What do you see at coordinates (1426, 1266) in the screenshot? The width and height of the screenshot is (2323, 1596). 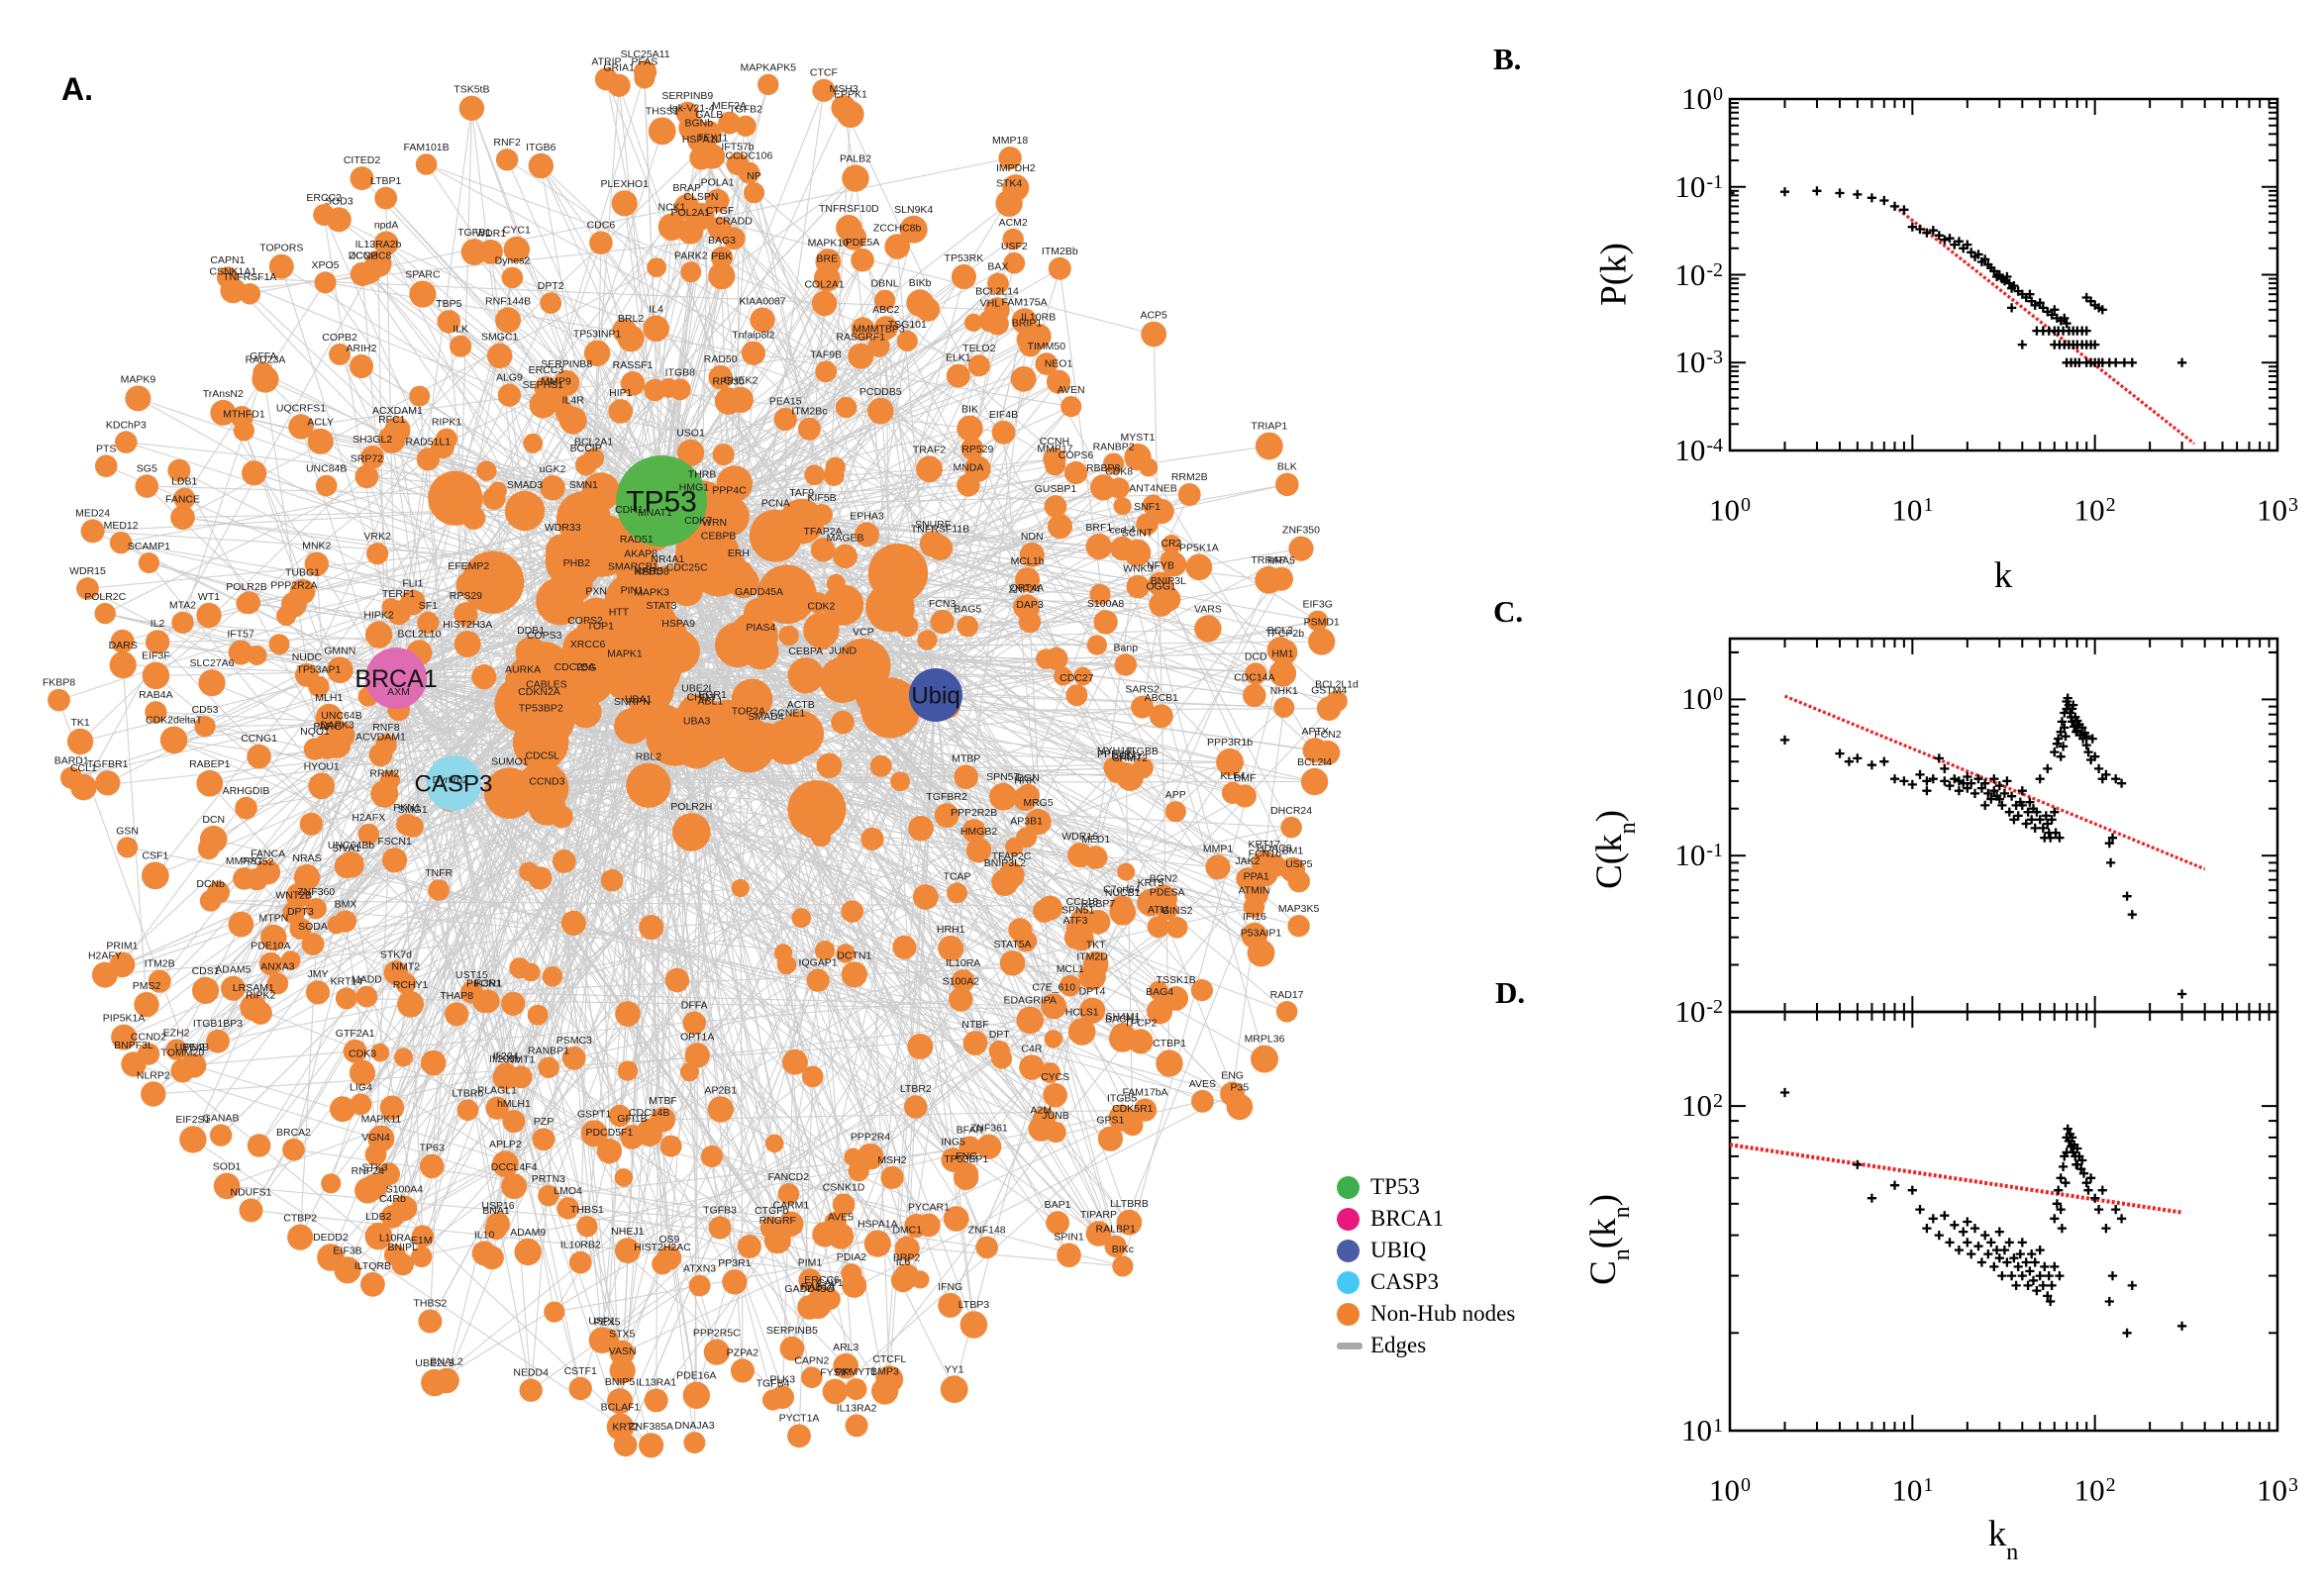 I see `network-legend: TP53 BRCA1 UBIQ CASP3 Non-Hub nodes Edges` at bounding box center [1426, 1266].